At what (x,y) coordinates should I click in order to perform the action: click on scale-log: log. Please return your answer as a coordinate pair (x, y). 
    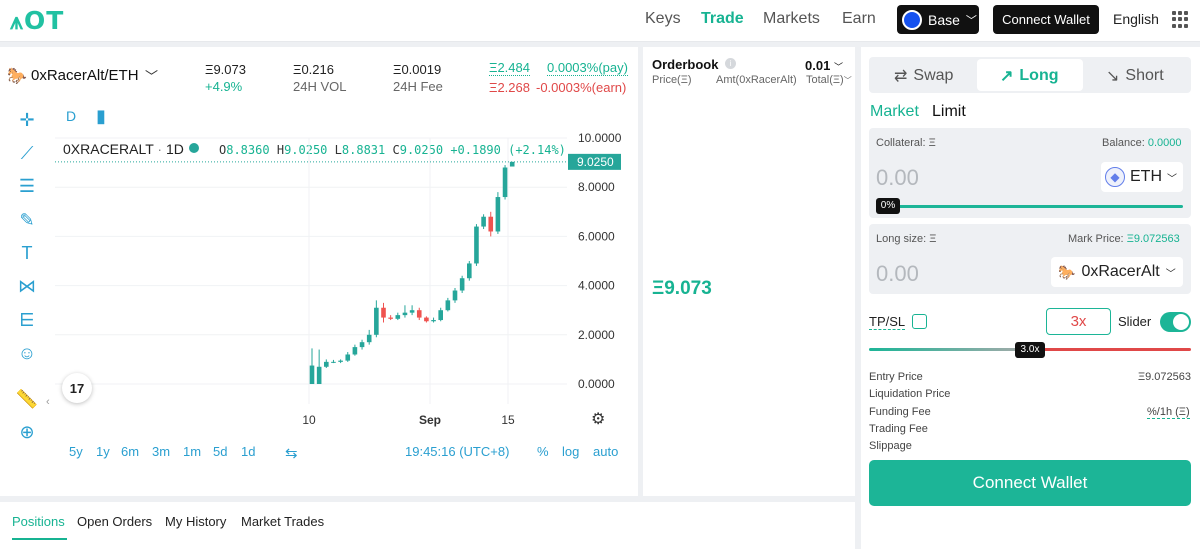
    Looking at the image, I should click on (571, 451).